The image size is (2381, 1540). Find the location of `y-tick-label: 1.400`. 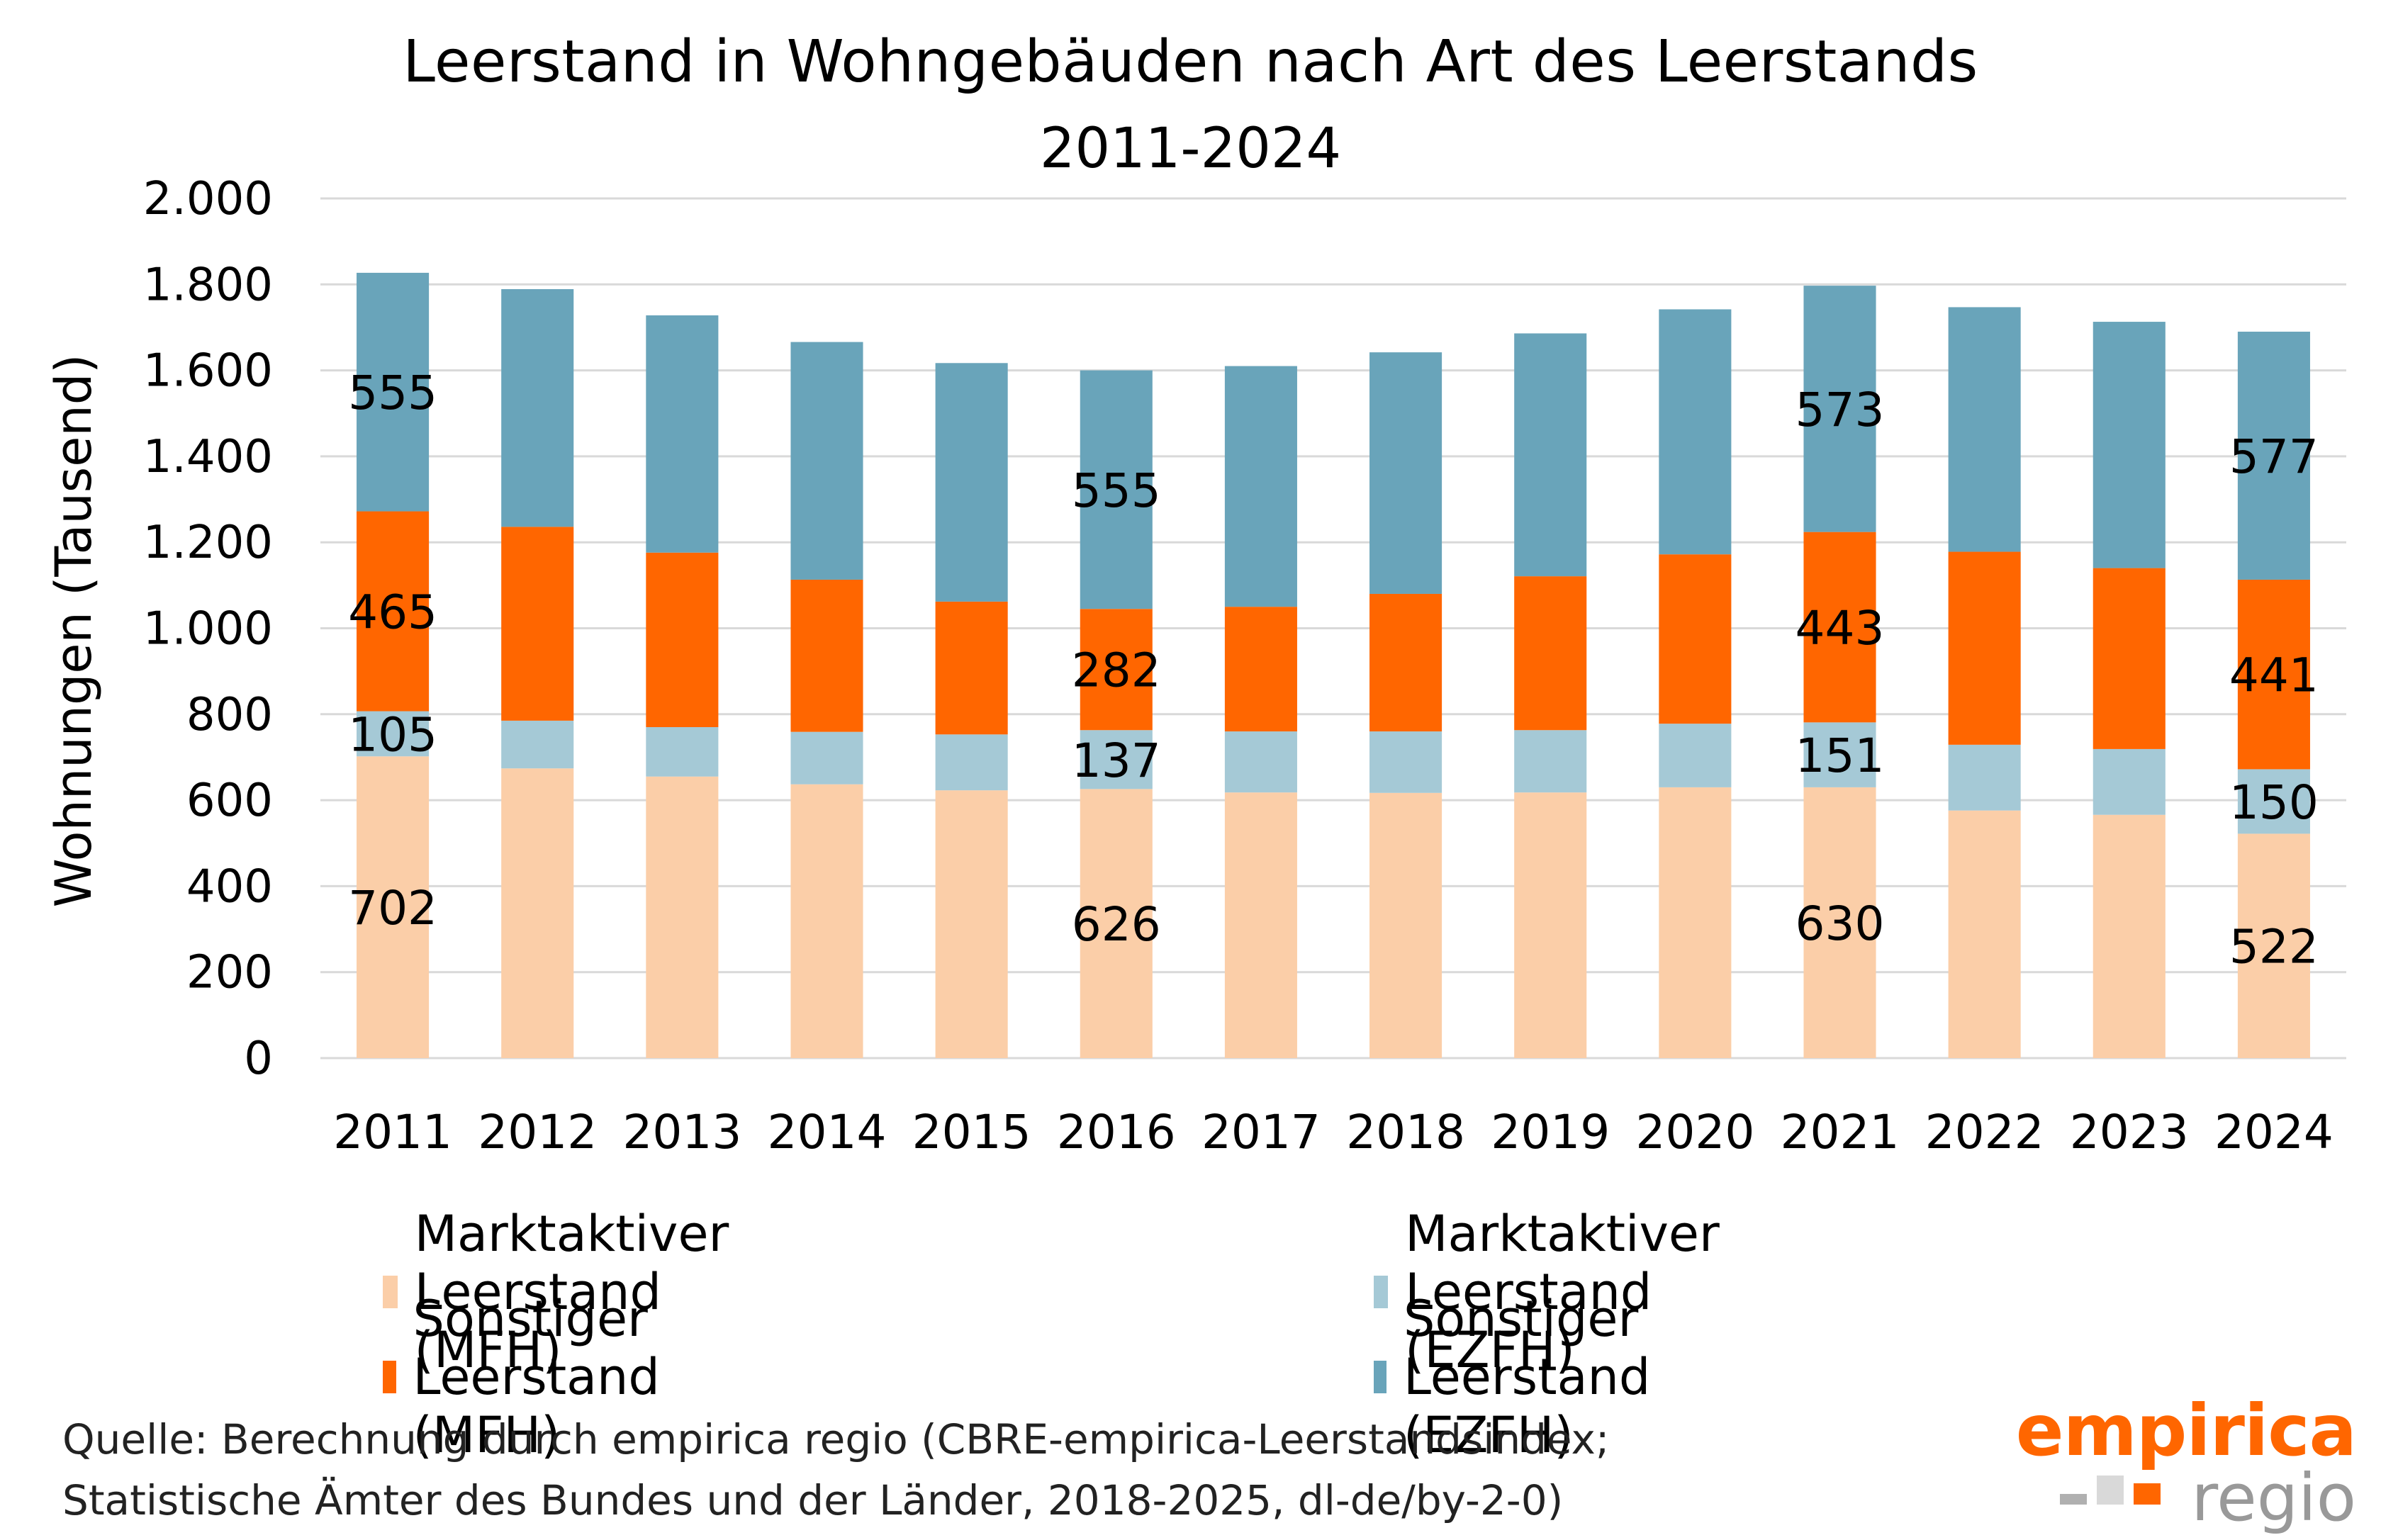

y-tick-label: 1.400 is located at coordinates (208, 457).